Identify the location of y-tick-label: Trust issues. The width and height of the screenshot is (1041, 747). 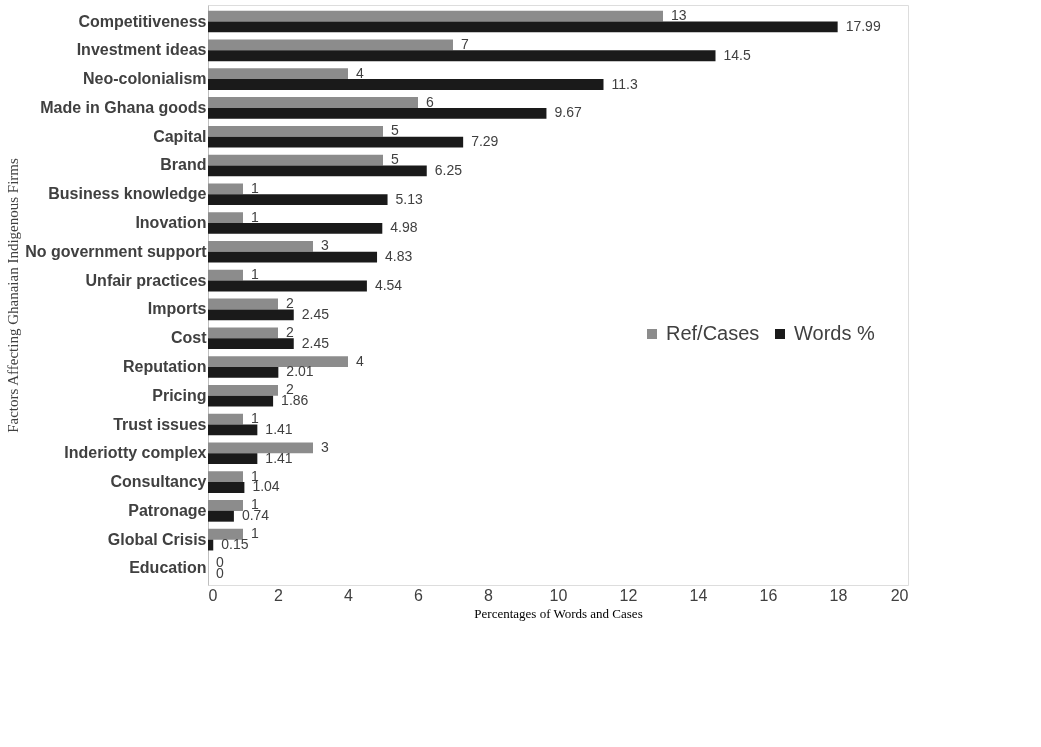
(160, 424).